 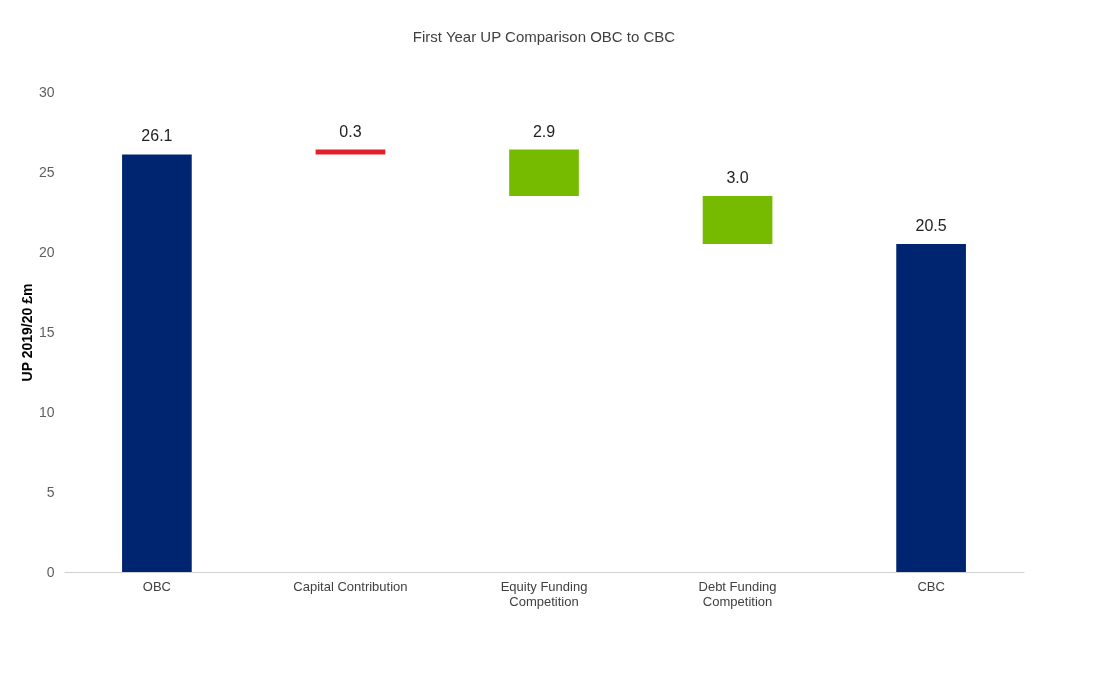 I want to click on x-tick-label: Capital Contribution, so click(x=350, y=586).